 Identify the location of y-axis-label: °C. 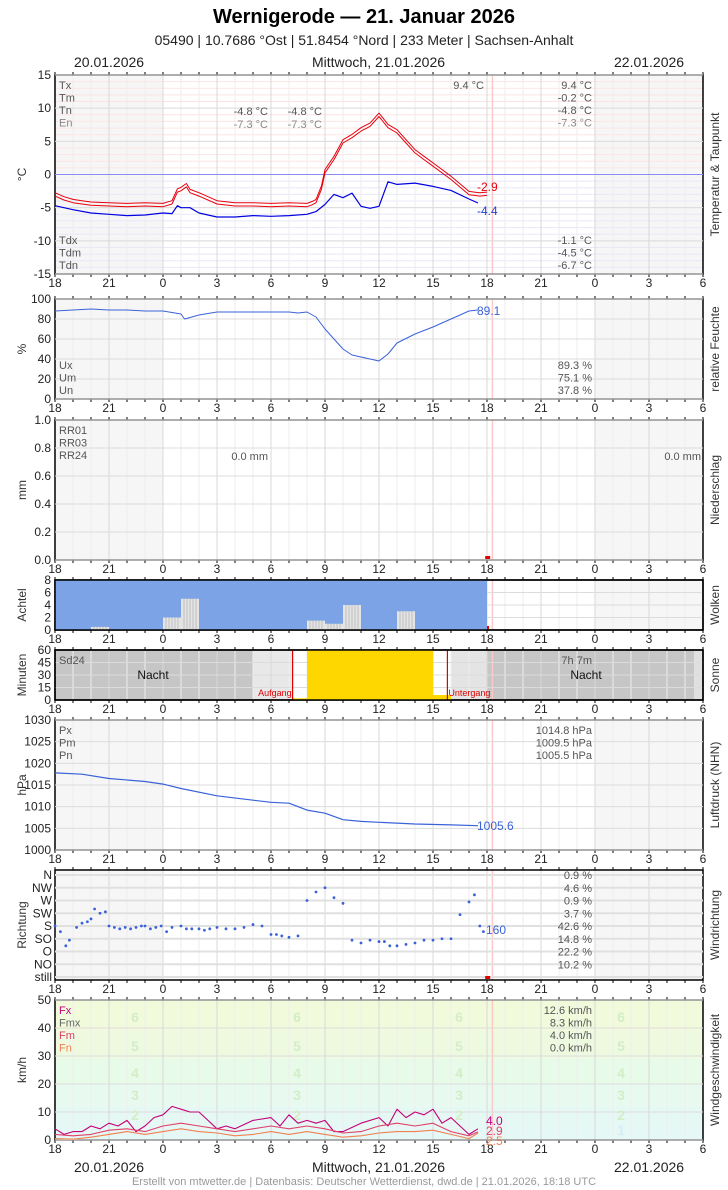
(22, 174).